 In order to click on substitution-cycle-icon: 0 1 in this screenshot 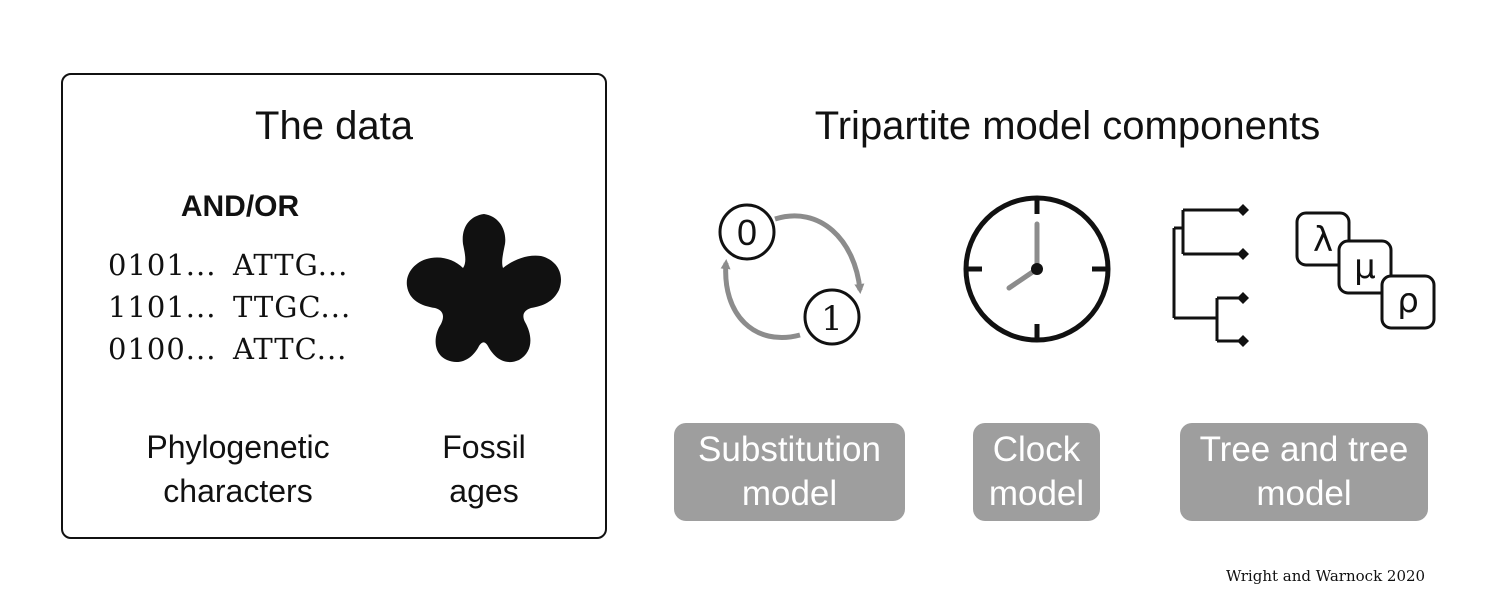, I will do `click(791, 274)`.